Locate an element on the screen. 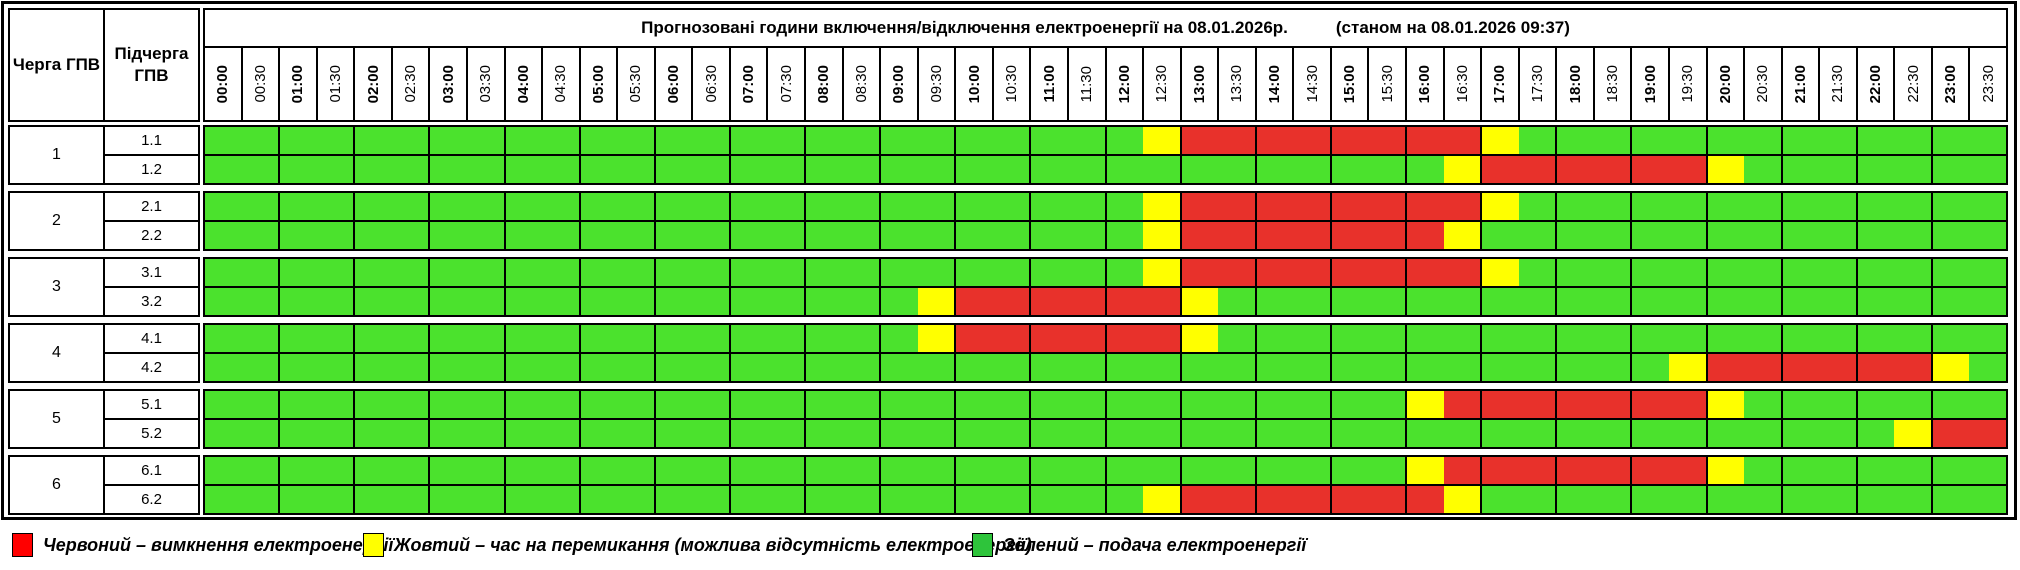 This screenshot has width=2020, height=570. schedule-status-text: (станом на 08.01.2026 09:37) is located at coordinates (1452, 27).